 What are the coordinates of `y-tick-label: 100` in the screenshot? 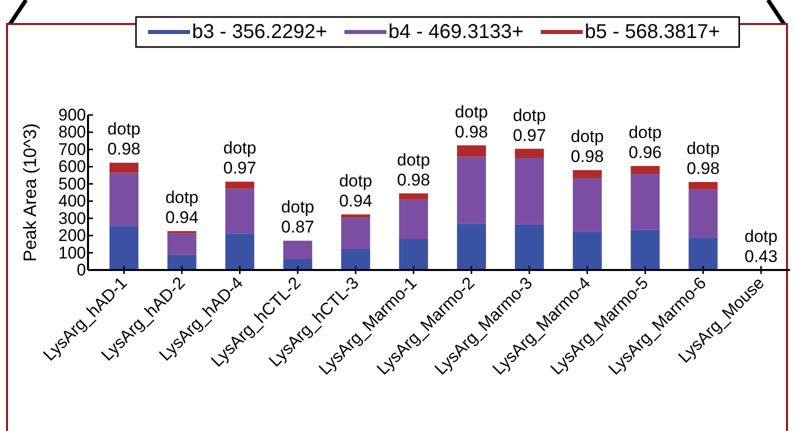 It's located at (72, 252).